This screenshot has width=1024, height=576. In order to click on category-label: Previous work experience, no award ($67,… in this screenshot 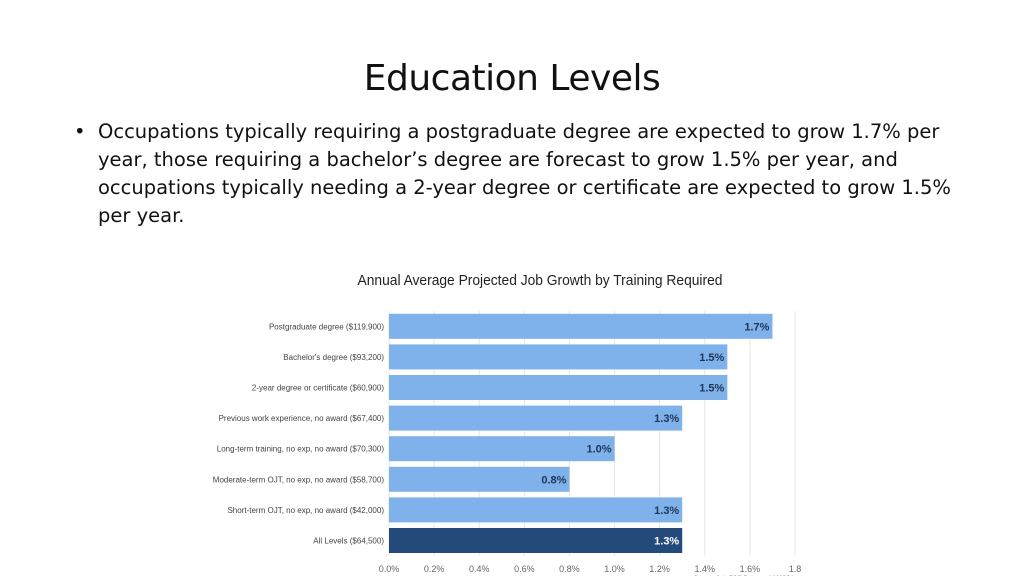, I will do `click(302, 418)`.